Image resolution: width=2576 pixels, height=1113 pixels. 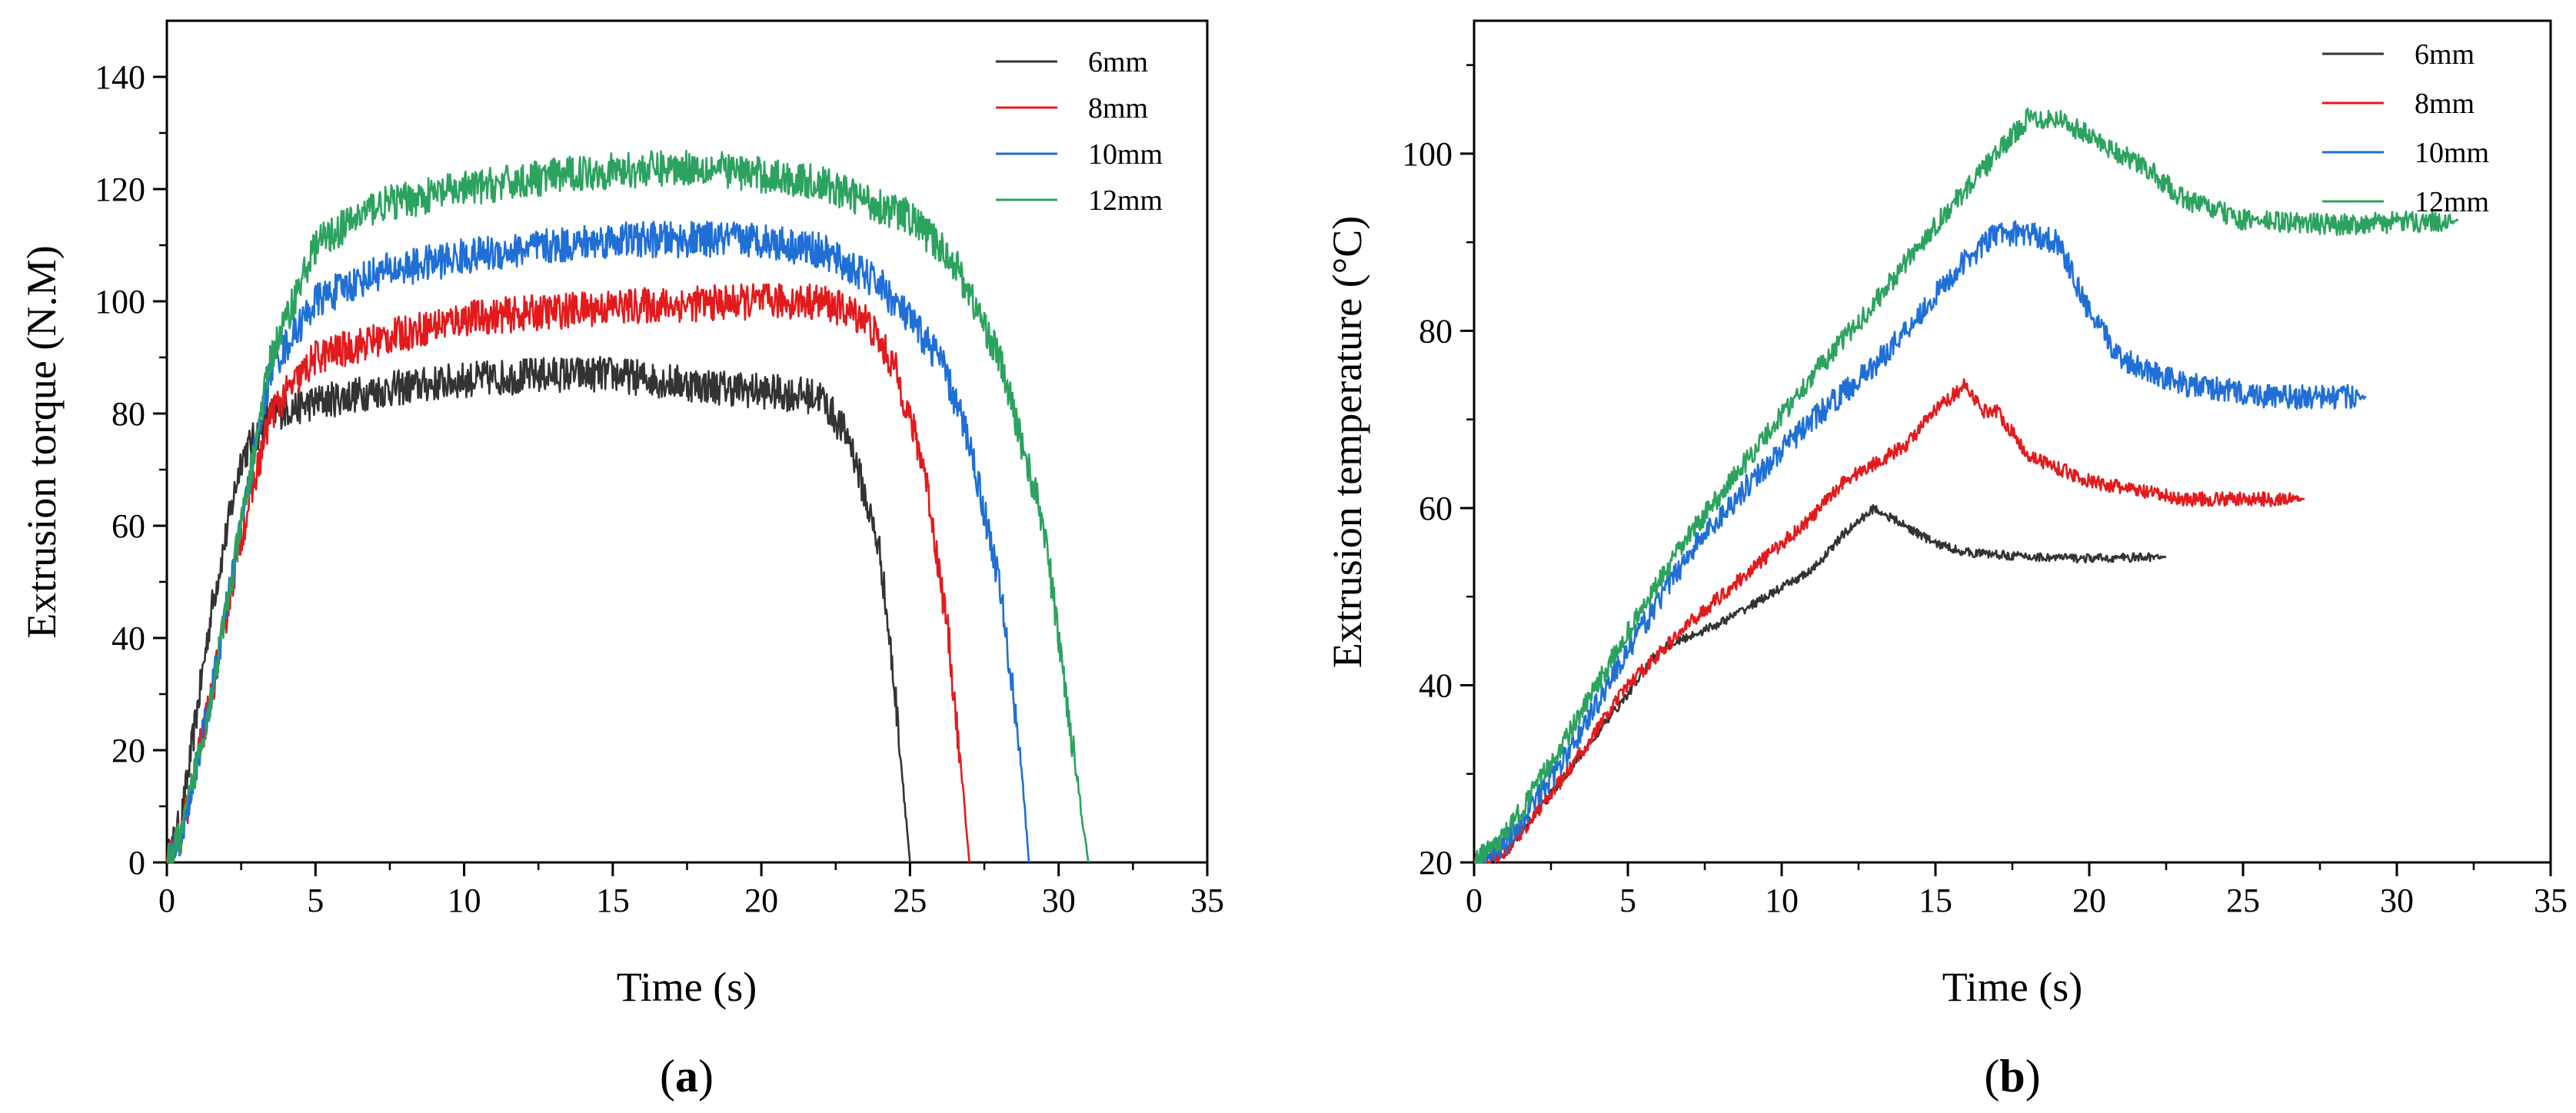 I want to click on series-line-b-6mm, so click(x=1820, y=683).